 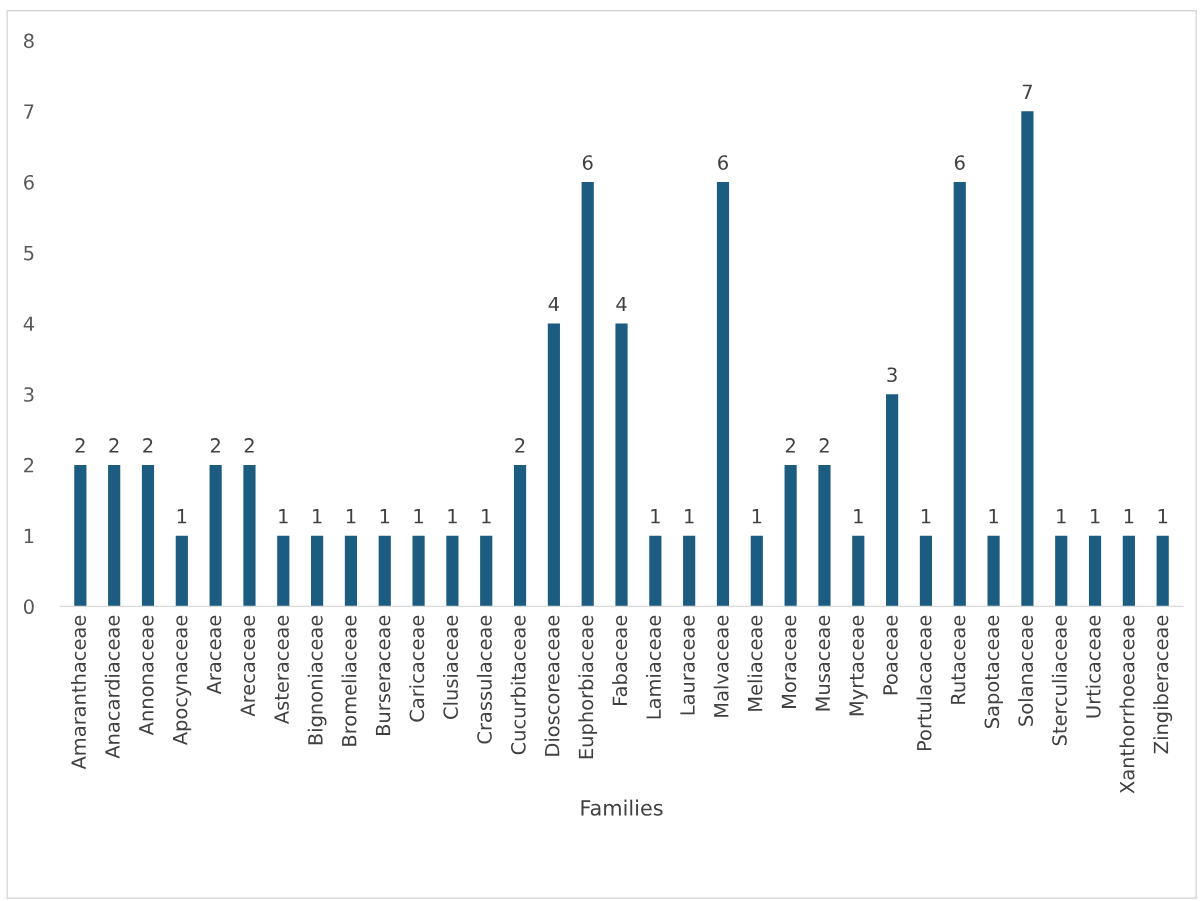 What do you see at coordinates (146, 675) in the screenshot?
I see `x-tick-label: Annonaceae` at bounding box center [146, 675].